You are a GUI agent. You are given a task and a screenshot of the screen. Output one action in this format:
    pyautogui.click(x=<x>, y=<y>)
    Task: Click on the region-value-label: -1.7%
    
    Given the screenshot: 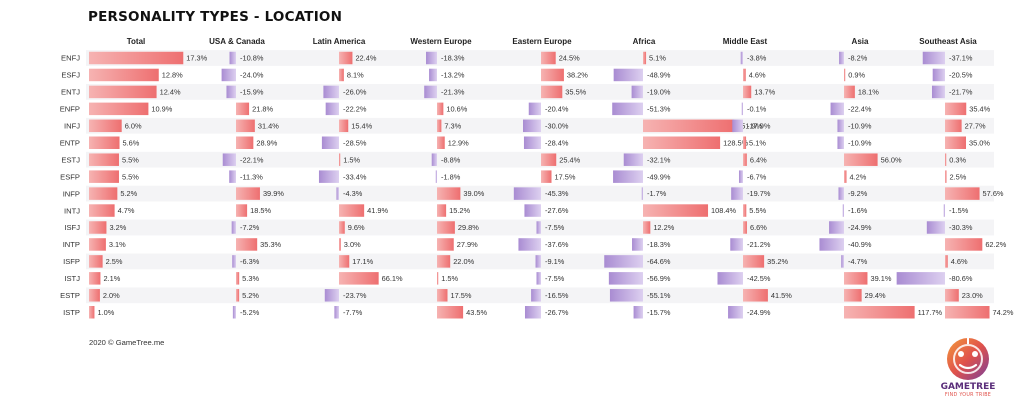 What is the action you would take?
    pyautogui.click(x=657, y=193)
    